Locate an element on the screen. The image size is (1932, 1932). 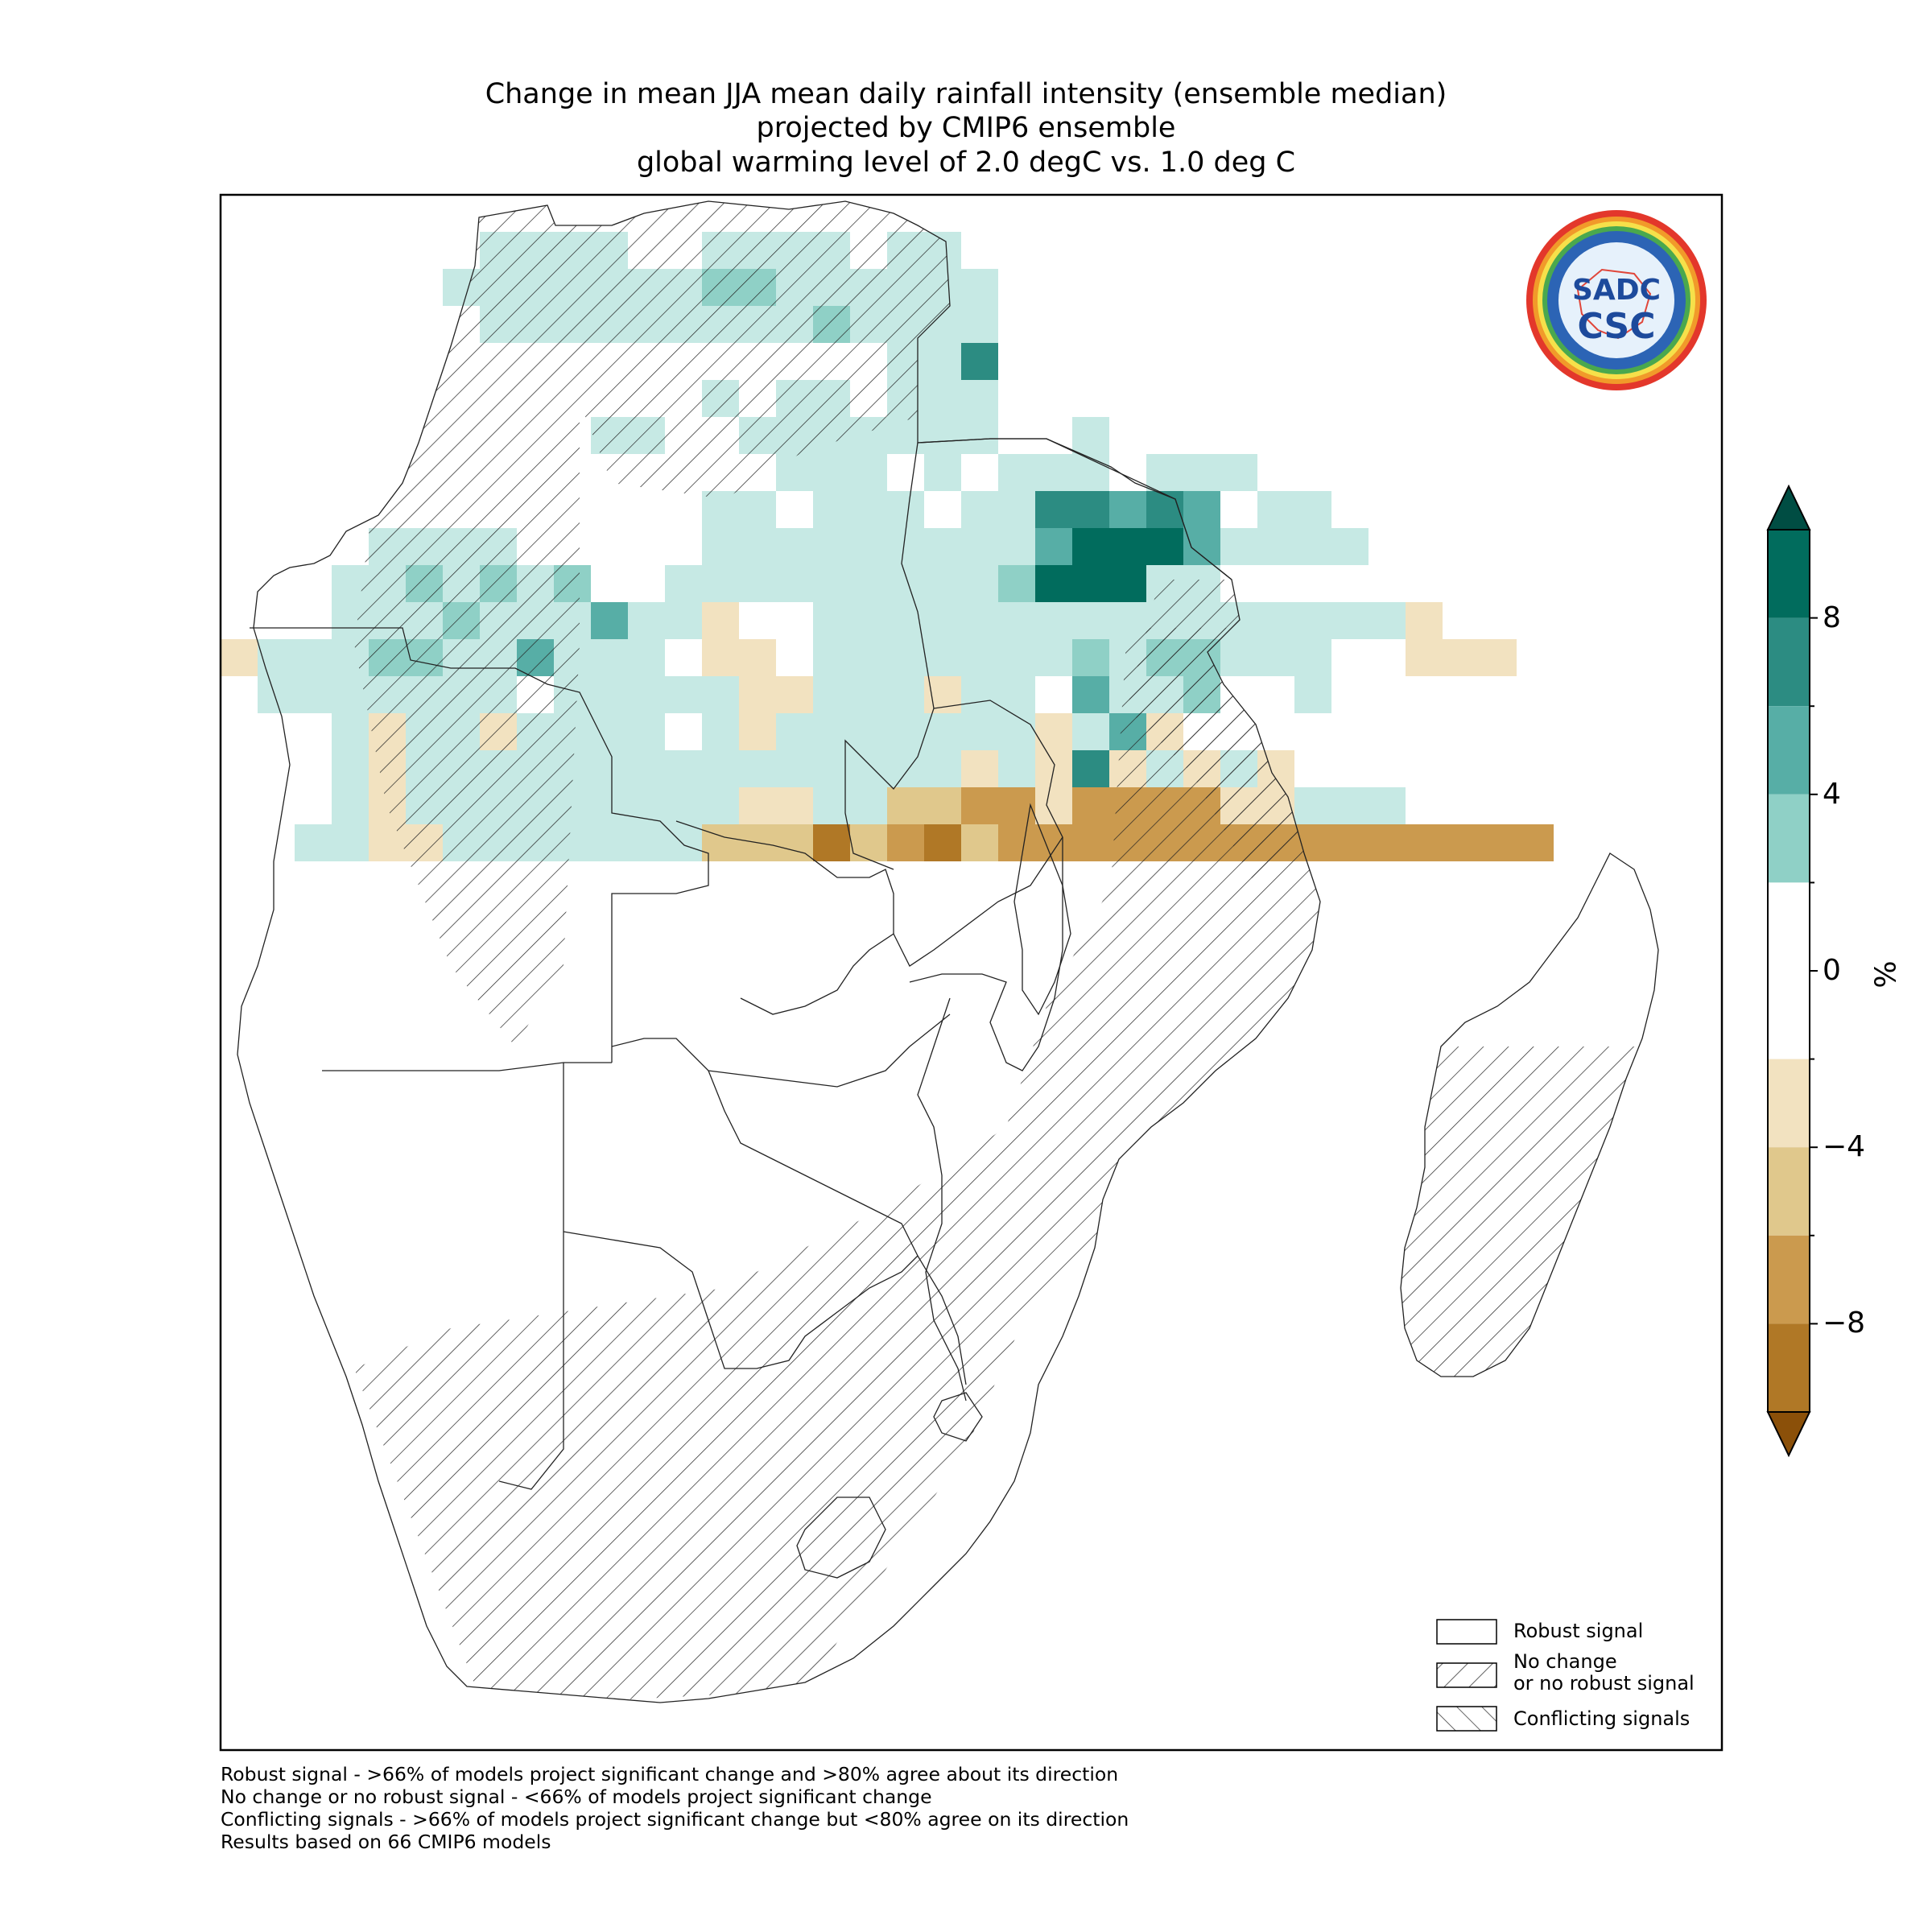
logo-text-sadc: SADC is located at coordinates (1616, 290).